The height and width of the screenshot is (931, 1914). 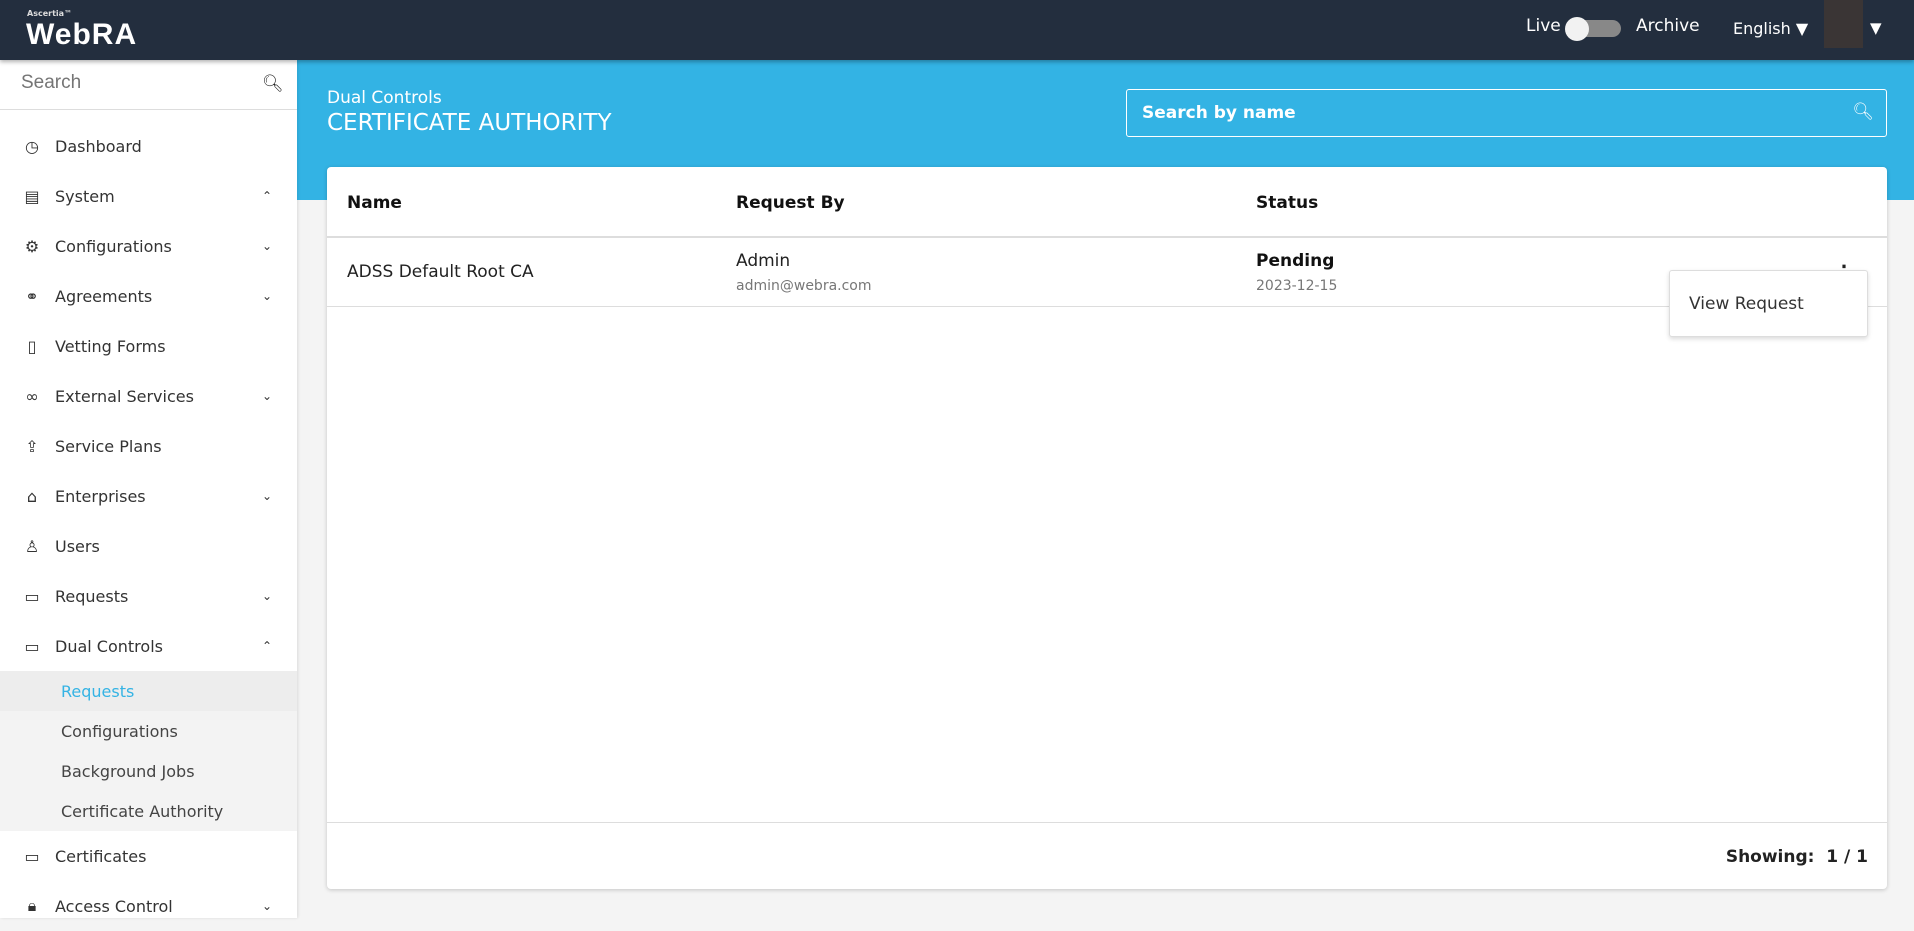 What do you see at coordinates (1746, 304) in the screenshot?
I see `menu-item-view-request: View Request` at bounding box center [1746, 304].